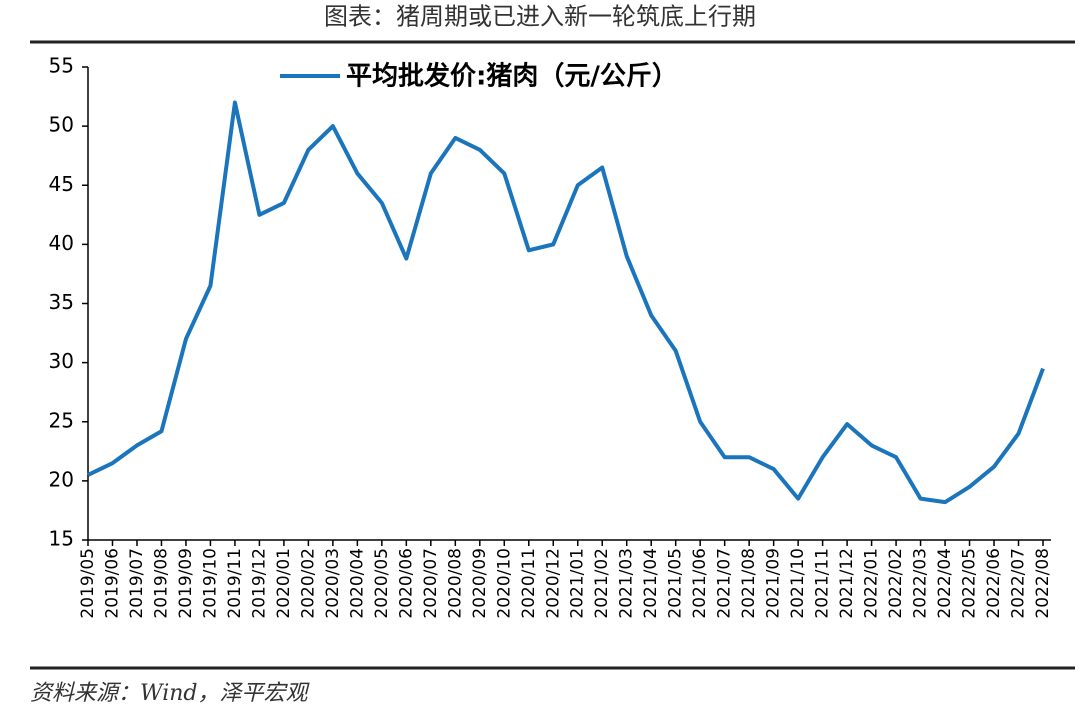 This screenshot has width=1080, height=718. I want to click on x-tick-label: 2020/06, so click(406, 583).